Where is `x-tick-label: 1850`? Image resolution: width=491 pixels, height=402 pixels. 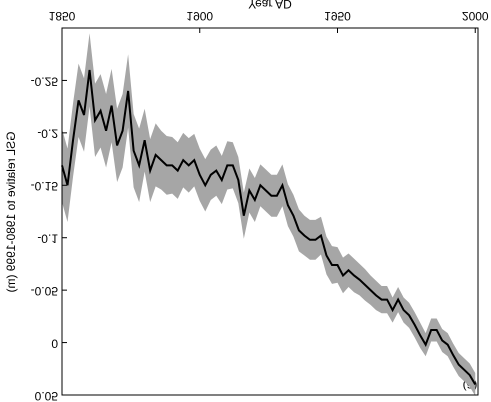
x-tick-label: 1850 is located at coordinates (62, 16).